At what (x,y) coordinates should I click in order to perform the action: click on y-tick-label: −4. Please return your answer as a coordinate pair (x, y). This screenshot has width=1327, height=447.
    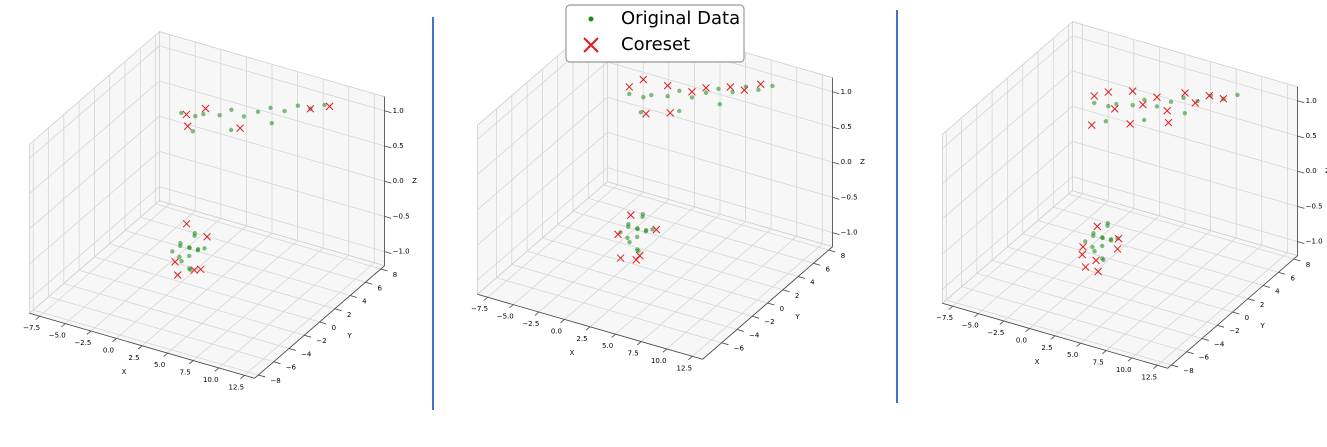
    Looking at the image, I should click on (1219, 344).